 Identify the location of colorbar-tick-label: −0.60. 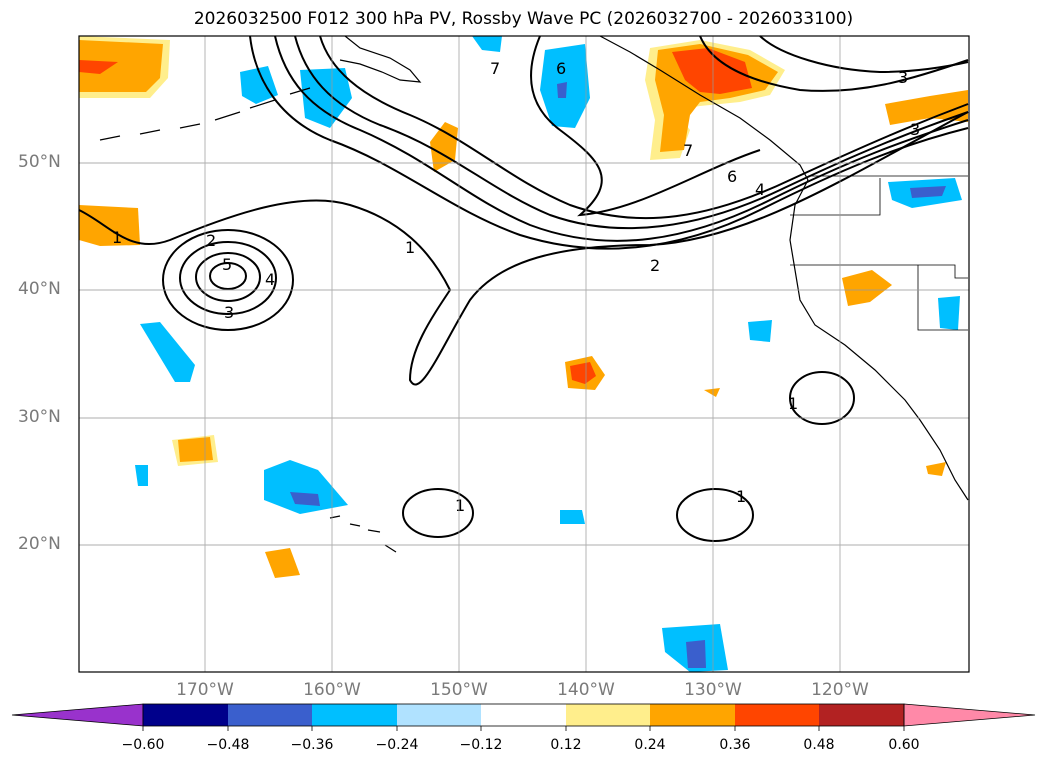
(143, 745).